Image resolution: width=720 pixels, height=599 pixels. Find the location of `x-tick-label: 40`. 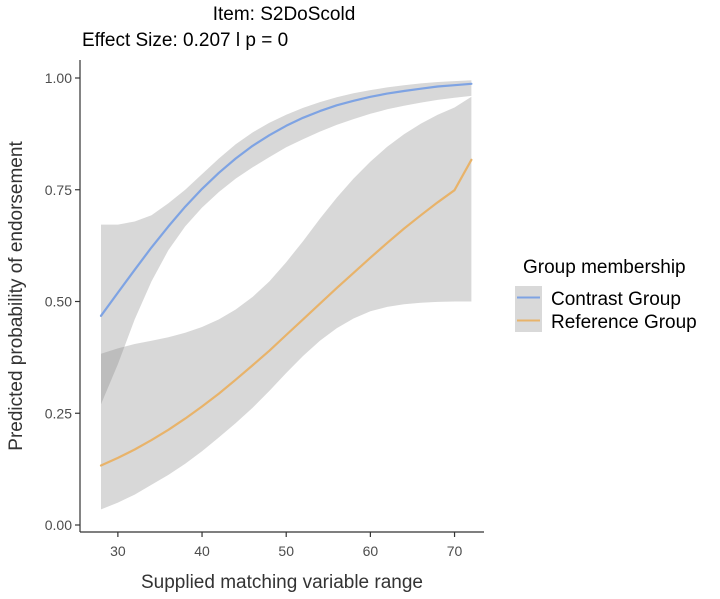

x-tick-label: 40 is located at coordinates (202, 551).